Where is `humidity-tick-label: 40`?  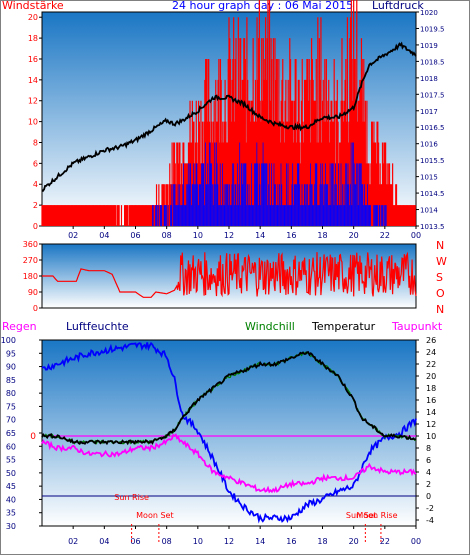 humidity-tick-label: 40 is located at coordinates (11, 499).